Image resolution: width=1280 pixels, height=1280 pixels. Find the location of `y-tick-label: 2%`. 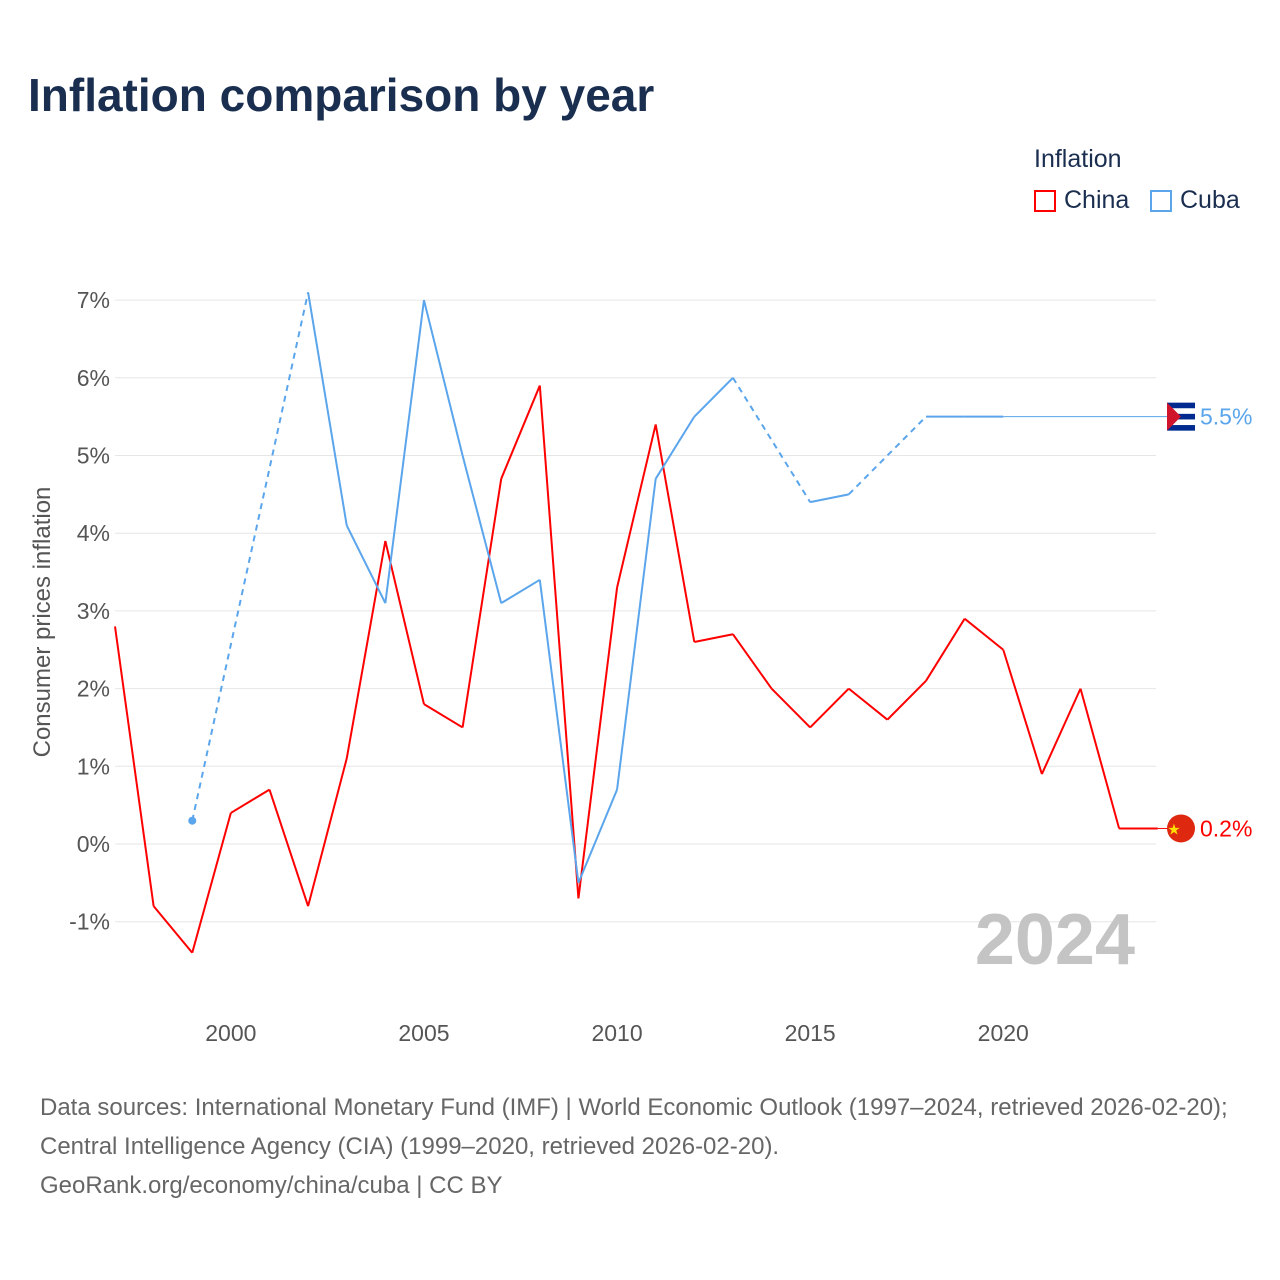

y-tick-label: 2% is located at coordinates (93, 689).